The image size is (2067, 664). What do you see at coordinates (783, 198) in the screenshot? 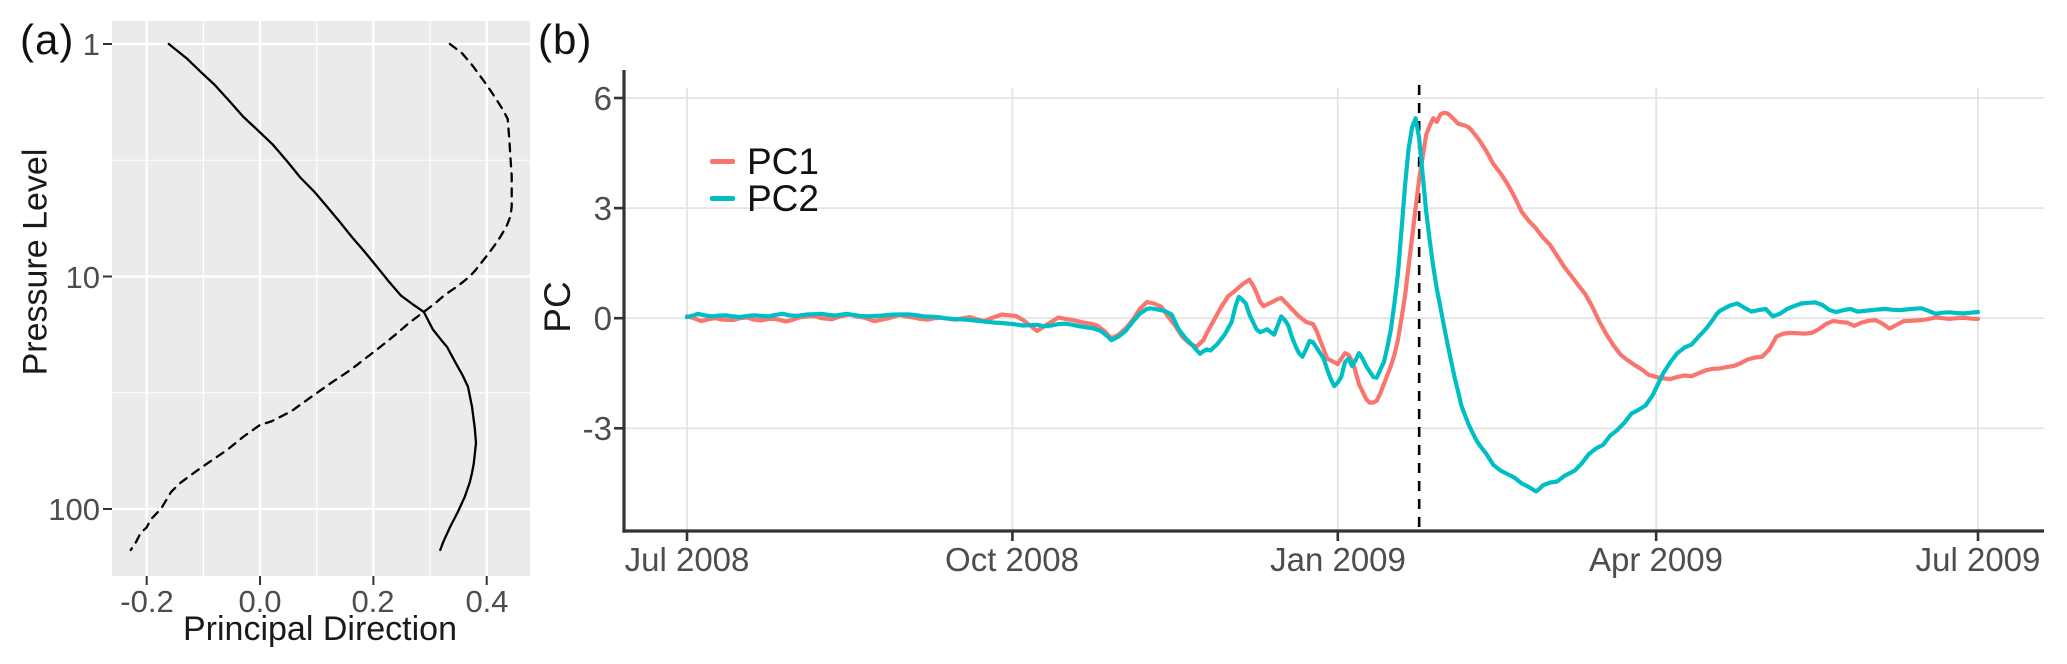
I see `legend-label-pc2: PC2` at bounding box center [783, 198].